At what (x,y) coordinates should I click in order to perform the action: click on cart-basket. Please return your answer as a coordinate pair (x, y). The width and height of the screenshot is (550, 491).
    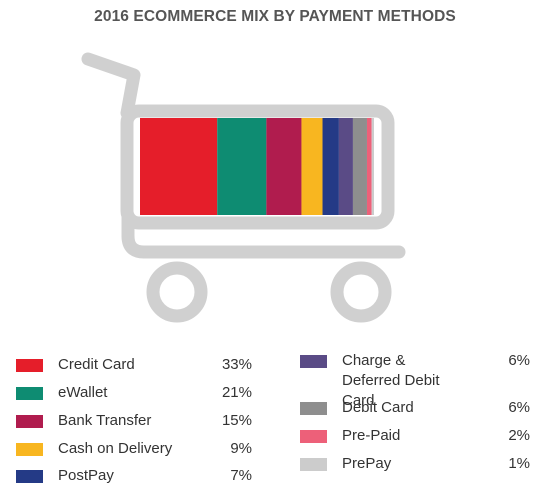
    Looking at the image, I should click on (257, 167).